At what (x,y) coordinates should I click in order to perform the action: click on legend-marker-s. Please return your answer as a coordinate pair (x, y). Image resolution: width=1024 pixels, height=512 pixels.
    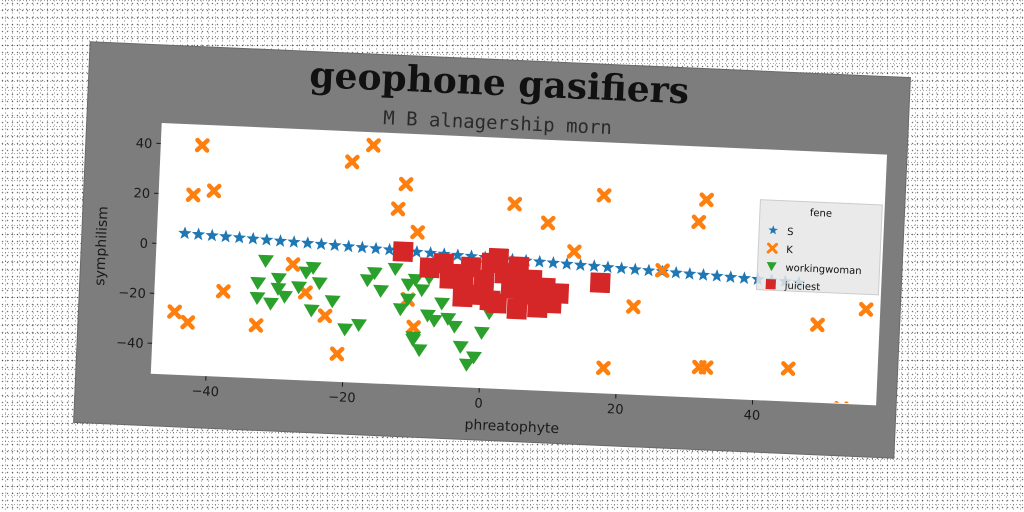
    Looking at the image, I should click on (773, 230).